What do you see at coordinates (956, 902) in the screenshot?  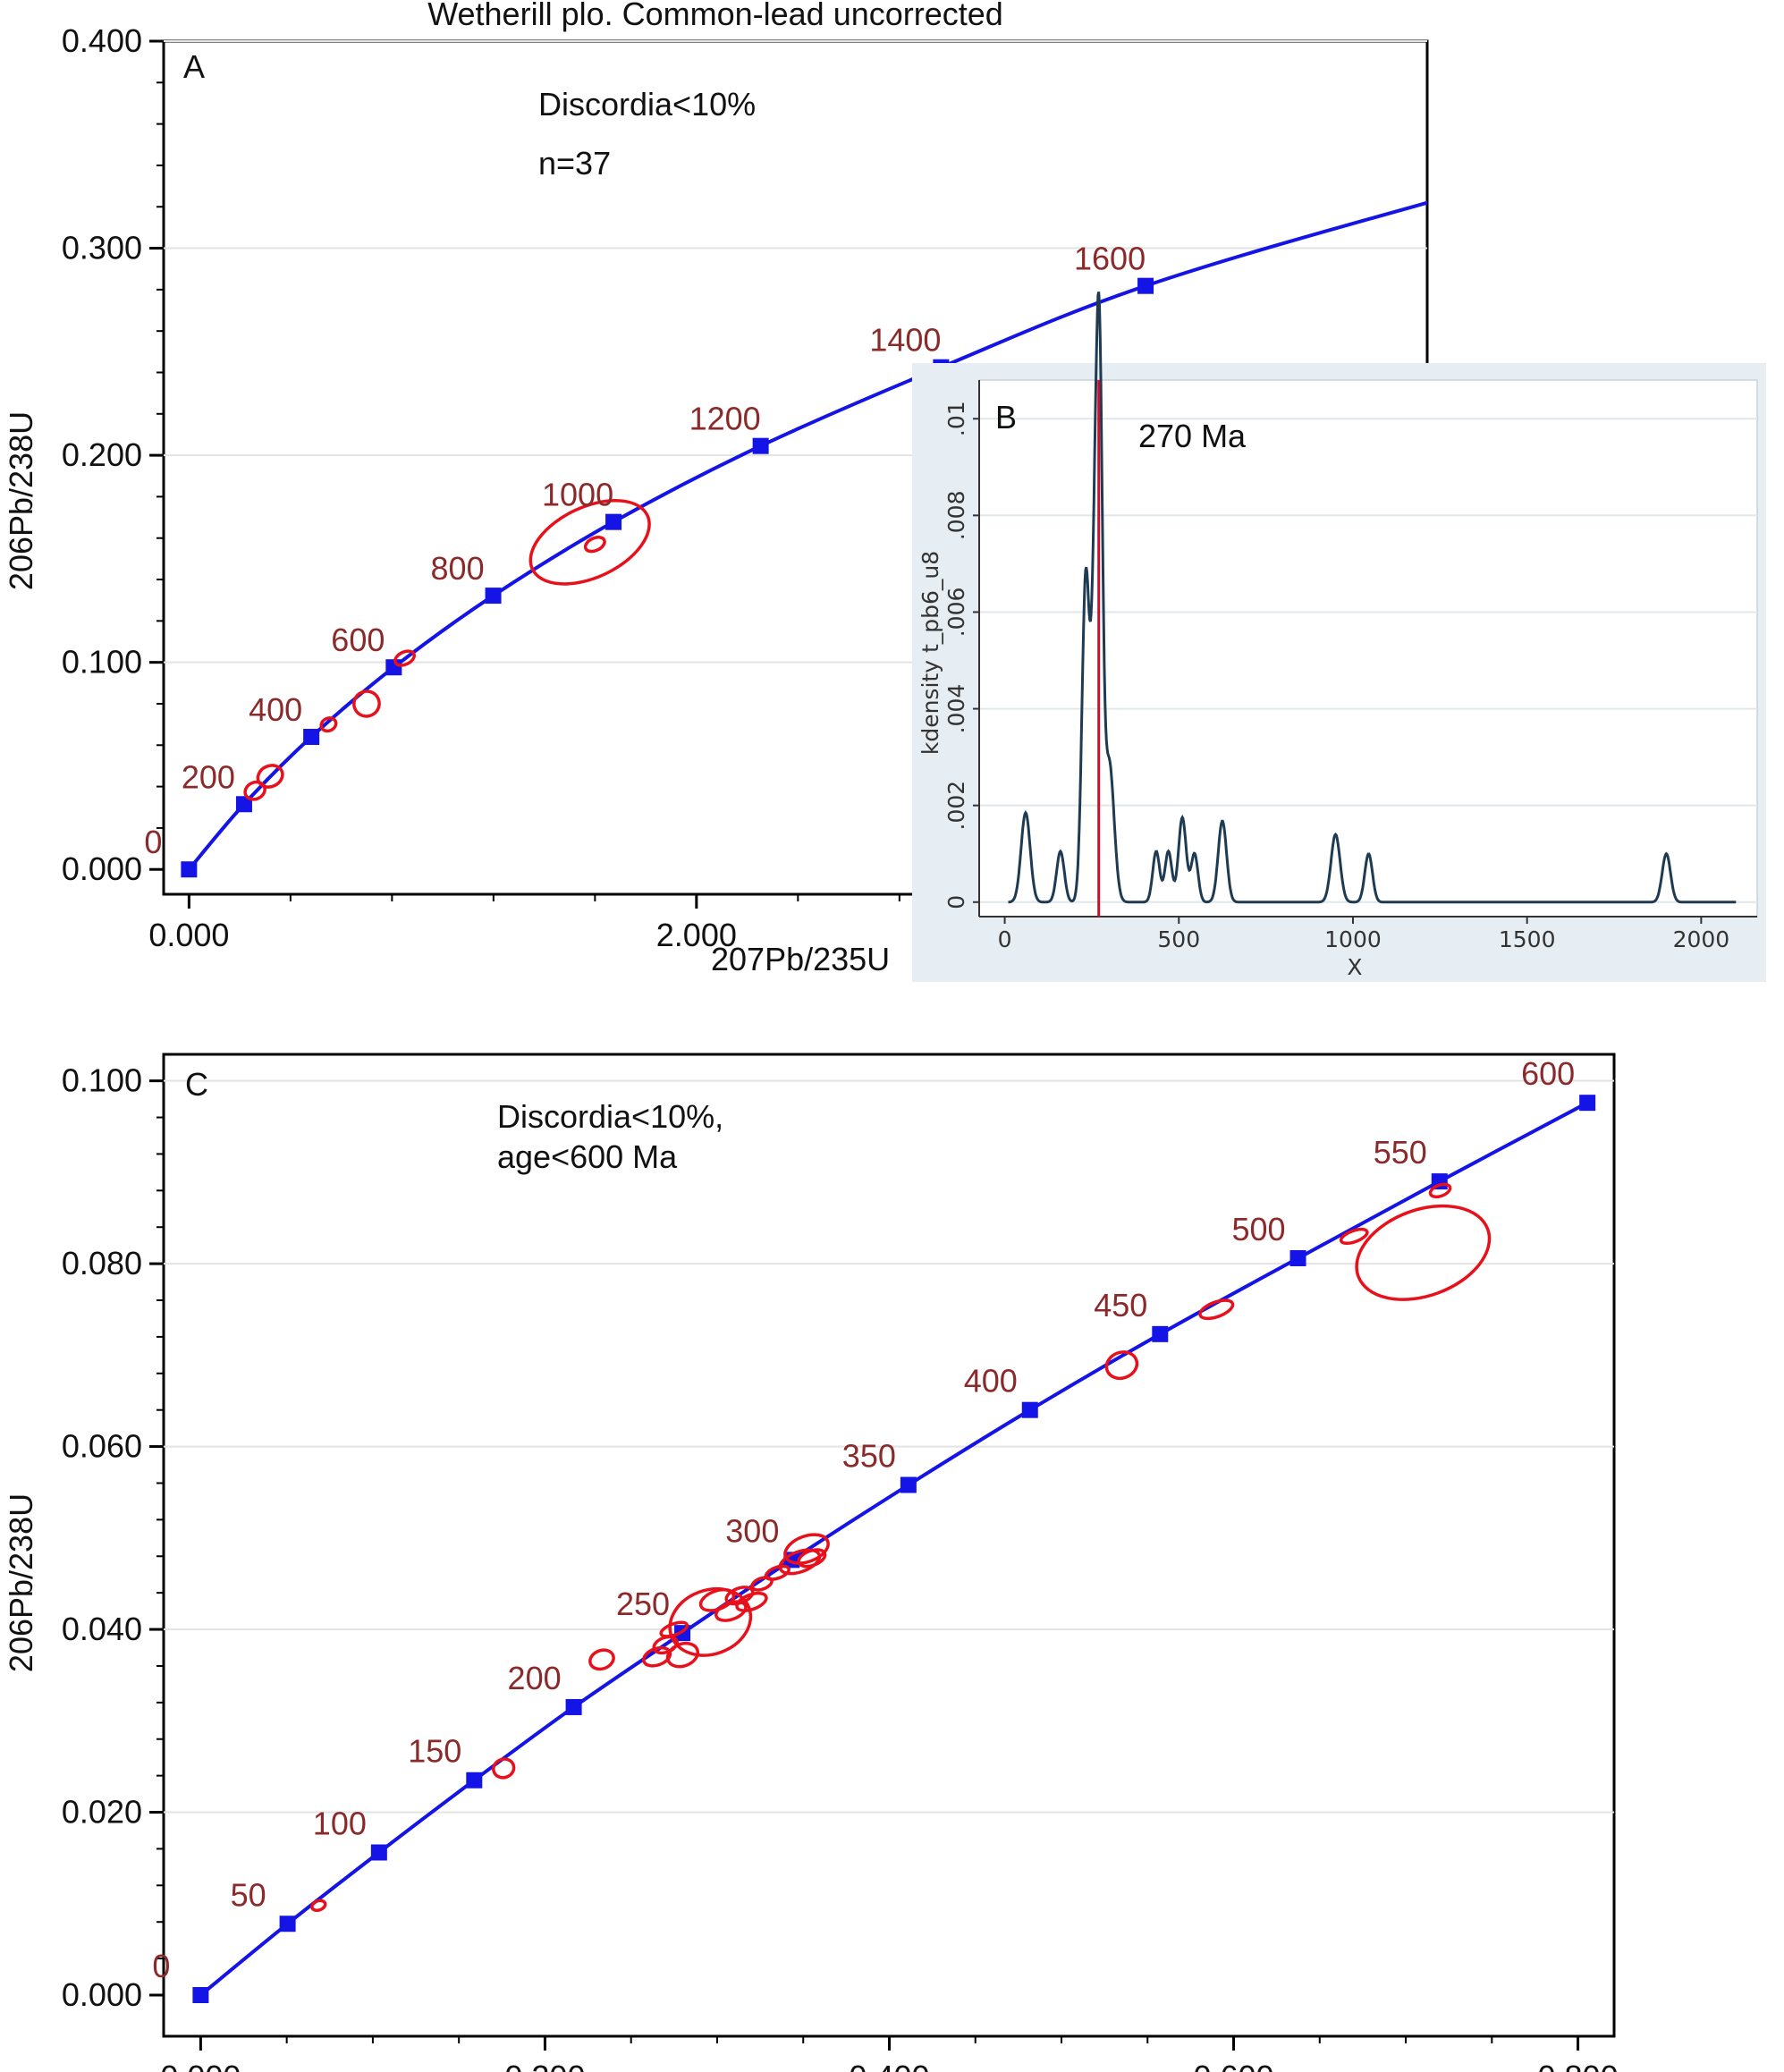 I see `y-tick-label: 0` at bounding box center [956, 902].